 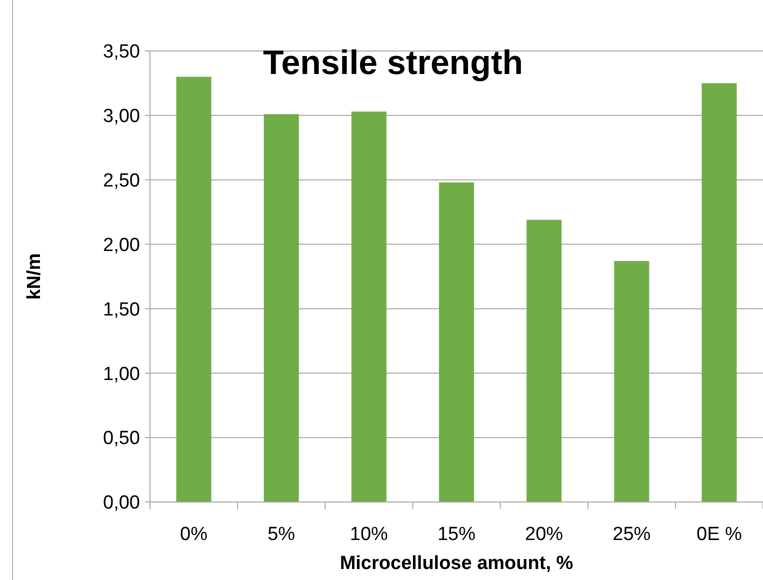 I want to click on x-tick-label: 15%, so click(x=456, y=534).